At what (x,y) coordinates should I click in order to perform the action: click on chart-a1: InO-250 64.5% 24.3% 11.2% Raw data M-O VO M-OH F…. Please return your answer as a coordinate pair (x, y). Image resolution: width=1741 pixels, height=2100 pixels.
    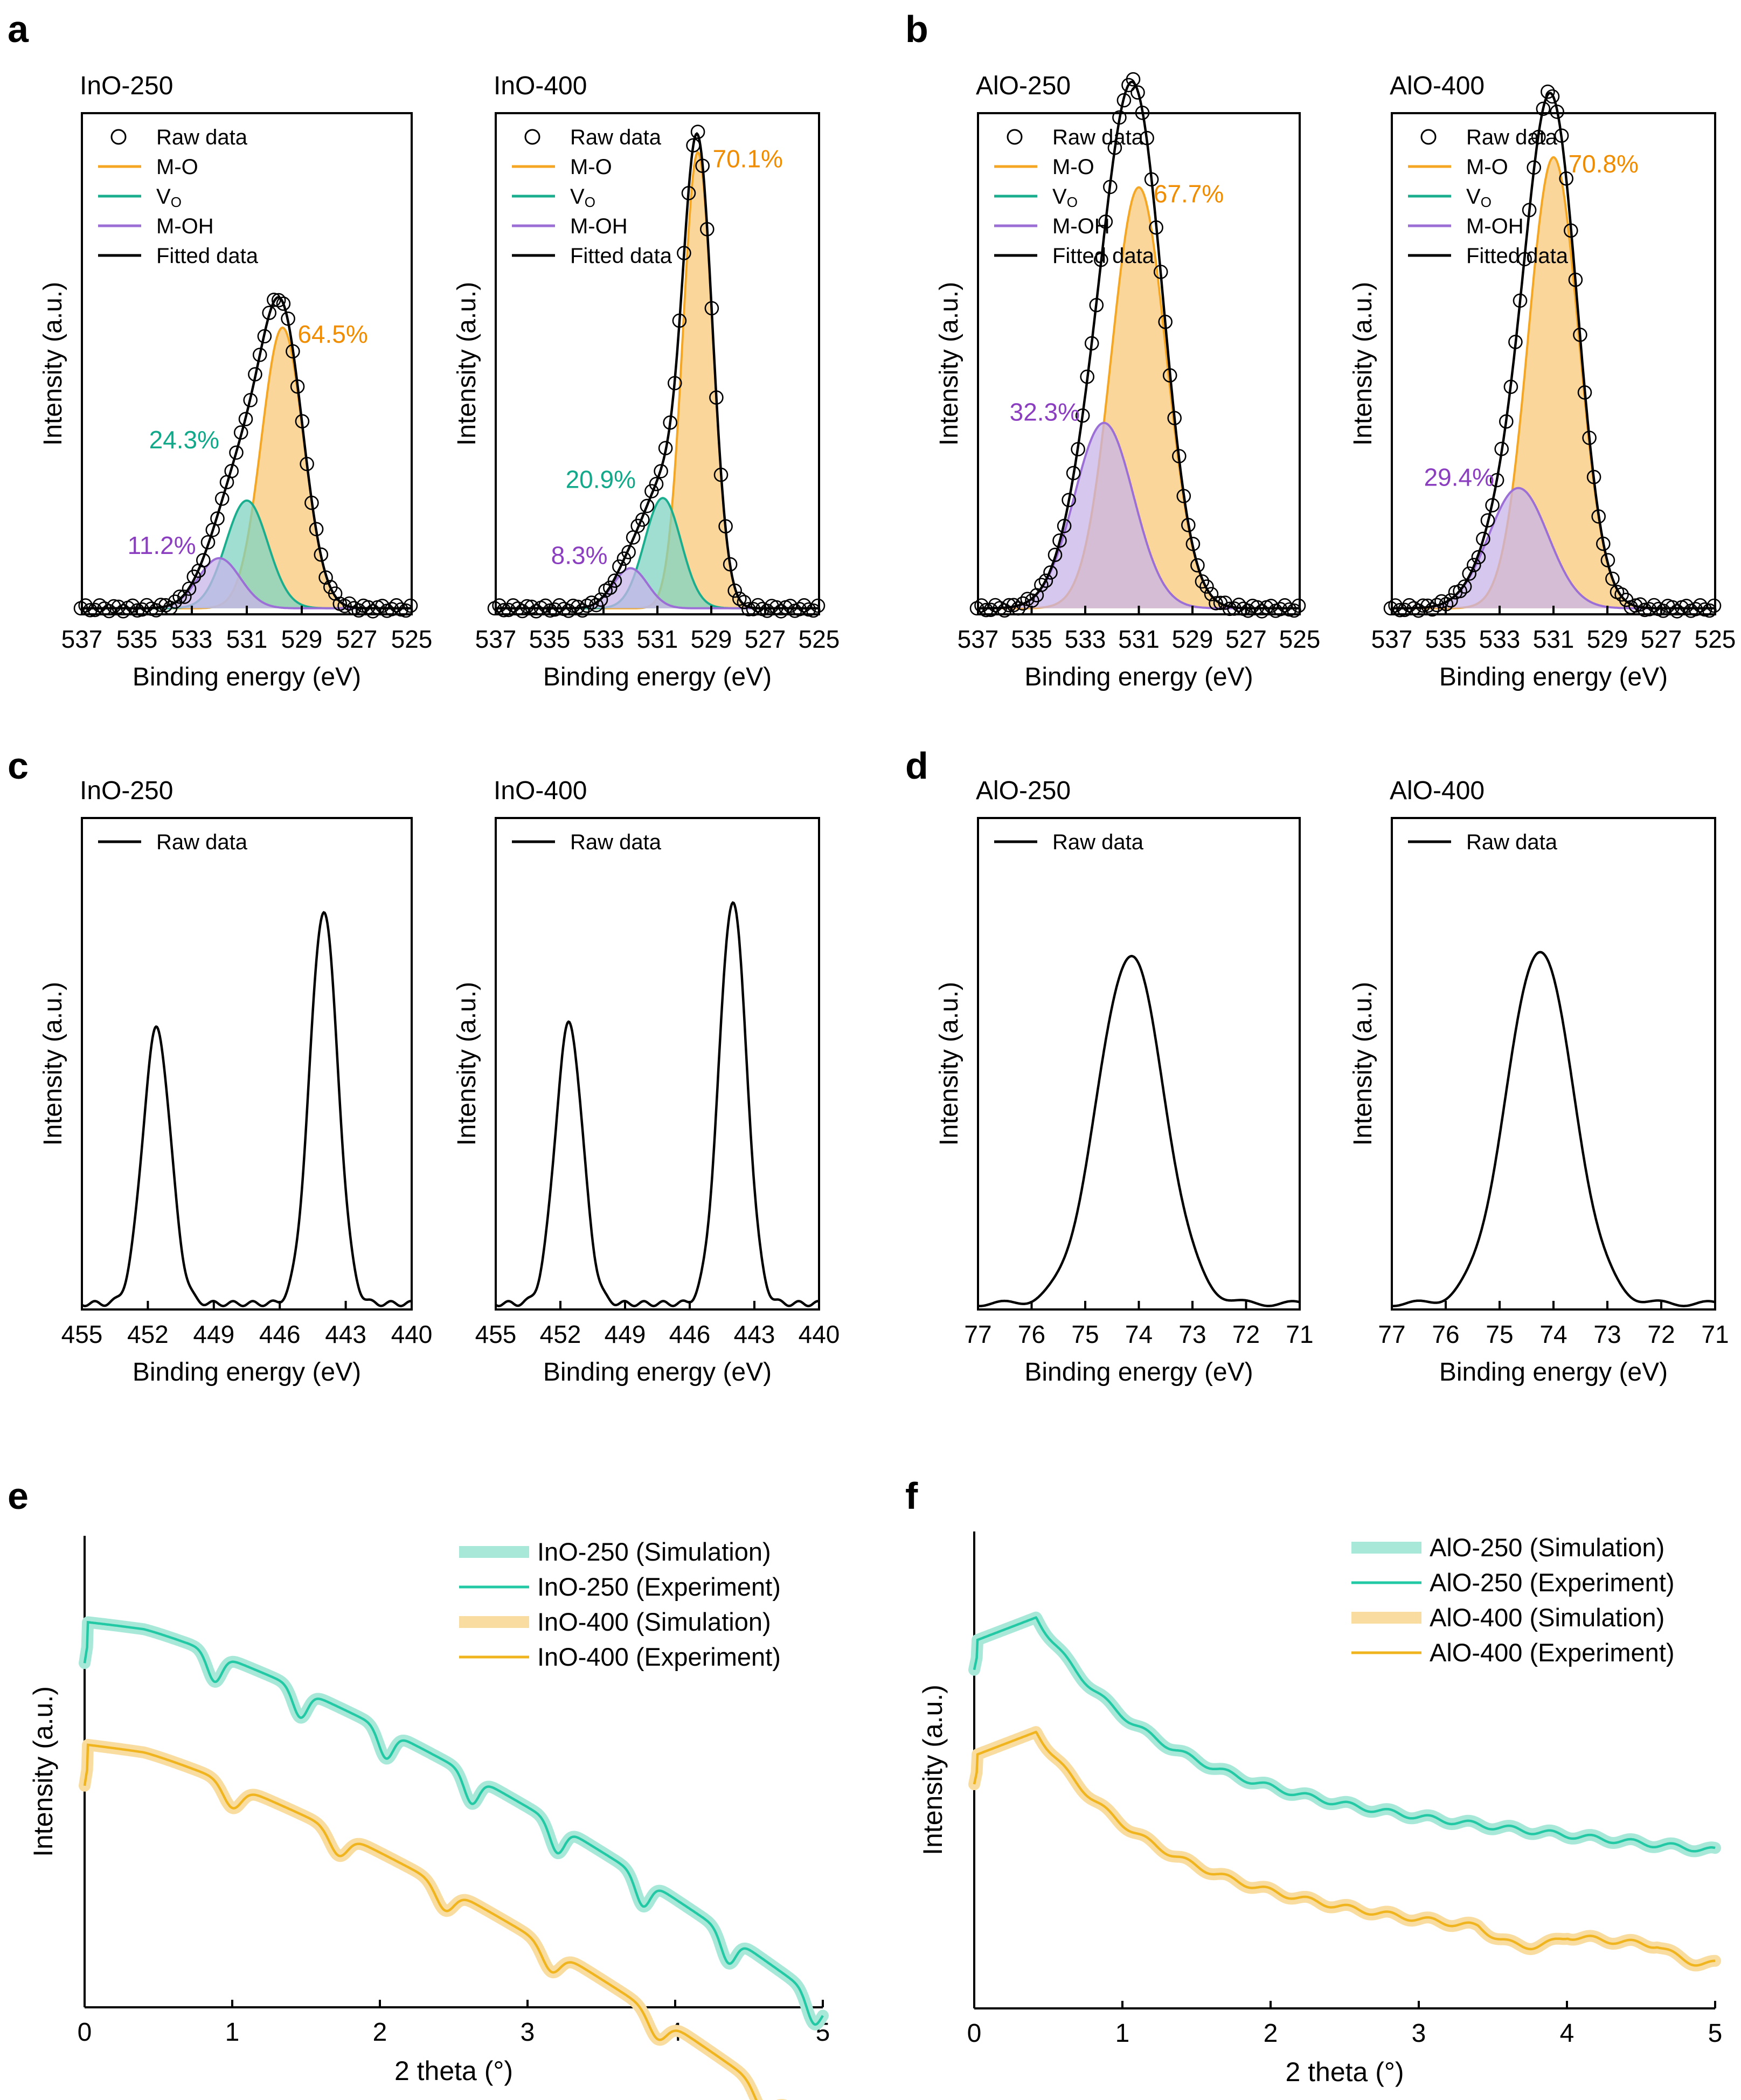
    Looking at the image, I should click on (236, 381).